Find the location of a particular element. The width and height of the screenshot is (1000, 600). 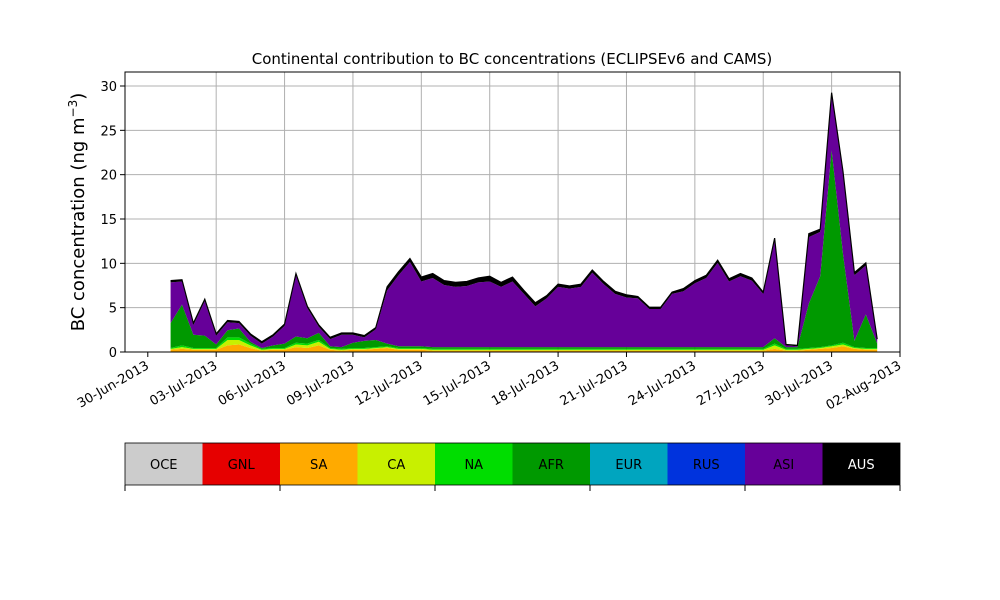

legend-label-asi: ASI is located at coordinates (783, 465).